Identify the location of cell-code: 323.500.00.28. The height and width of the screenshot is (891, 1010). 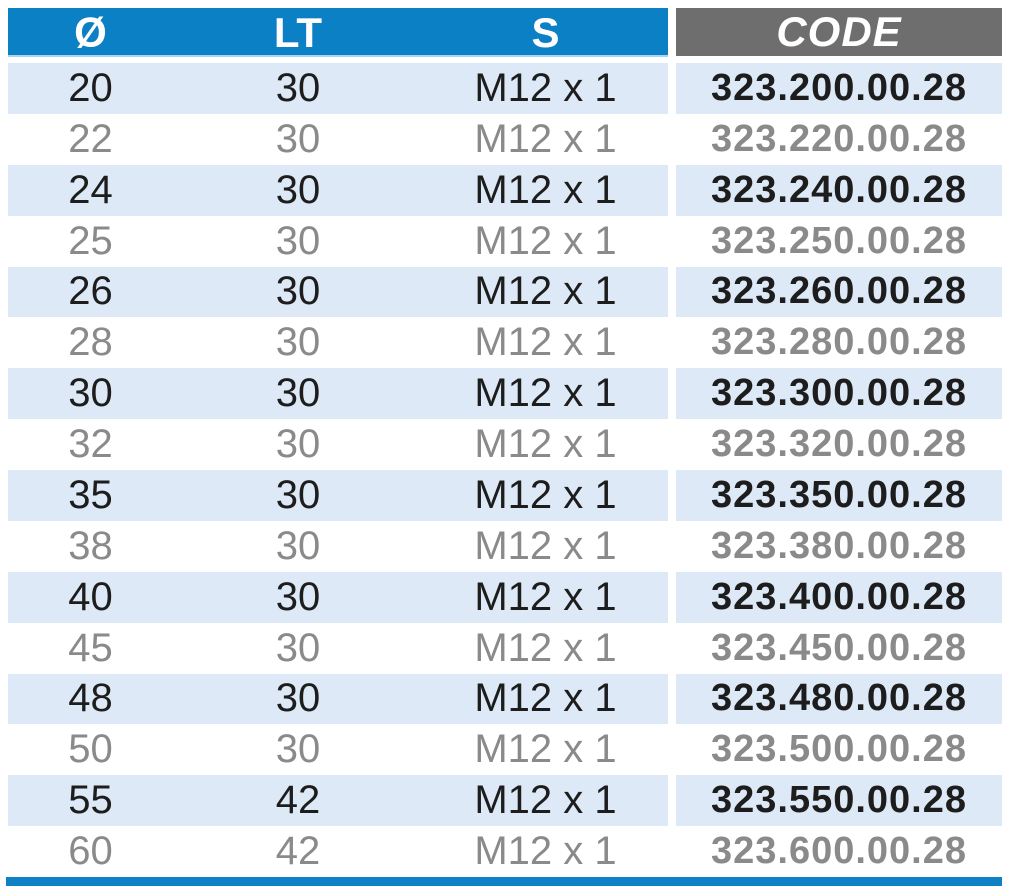
(838, 749).